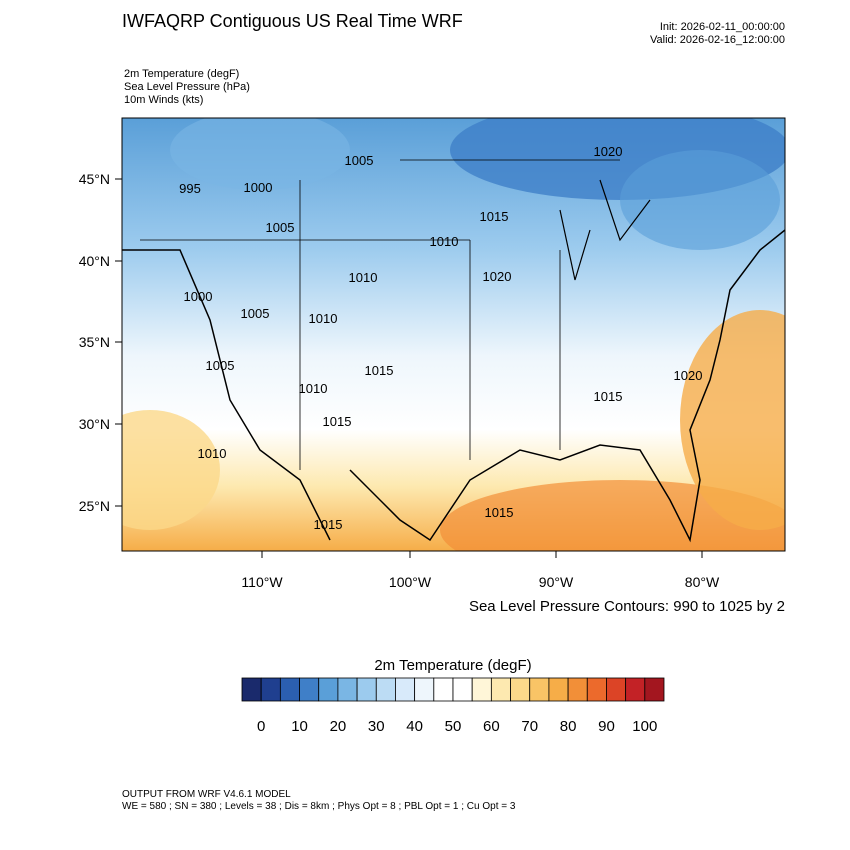  What do you see at coordinates (181, 74) in the screenshot?
I see `field-label: 2m Temperature (degF)` at bounding box center [181, 74].